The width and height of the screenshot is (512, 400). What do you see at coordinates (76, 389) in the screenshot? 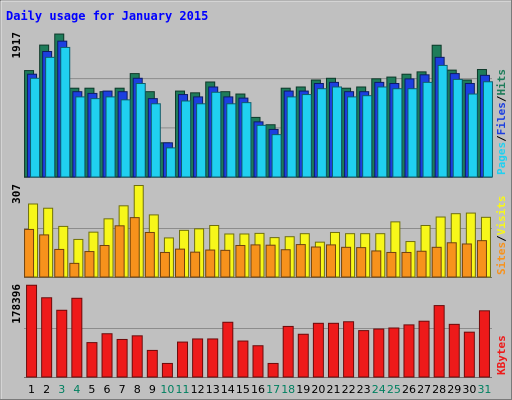
I see `x-tick-label: 4` at bounding box center [76, 389].